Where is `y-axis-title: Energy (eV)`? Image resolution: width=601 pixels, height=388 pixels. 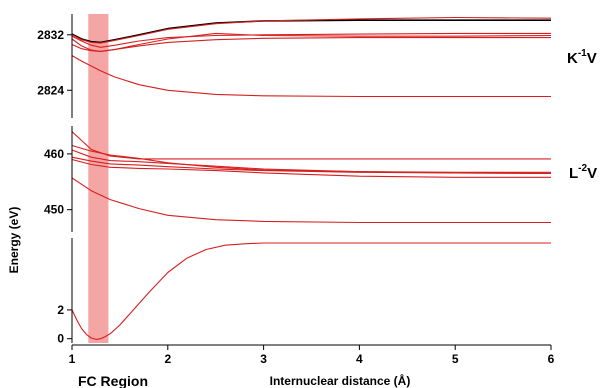 y-axis-title: Energy (eV) is located at coordinates (14, 240).